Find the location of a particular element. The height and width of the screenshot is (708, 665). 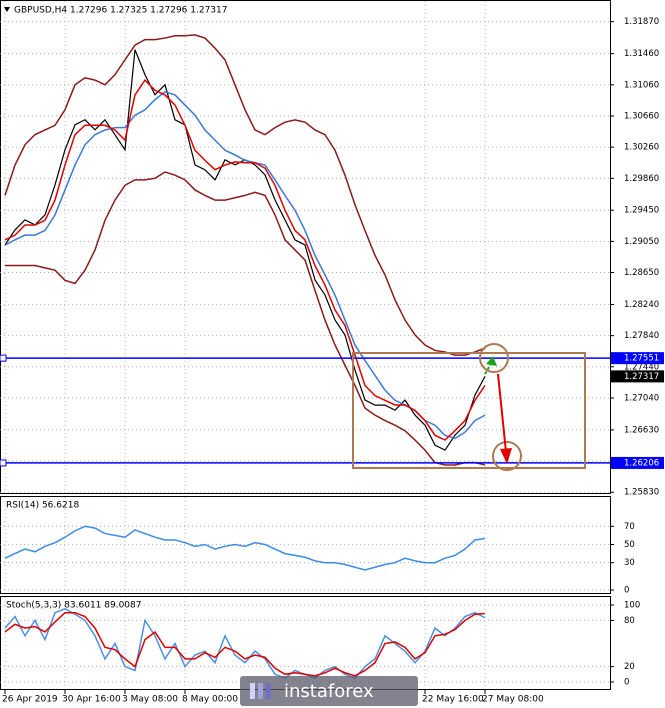

x-tick-label: 22 May 16:00 is located at coordinates (453, 700).